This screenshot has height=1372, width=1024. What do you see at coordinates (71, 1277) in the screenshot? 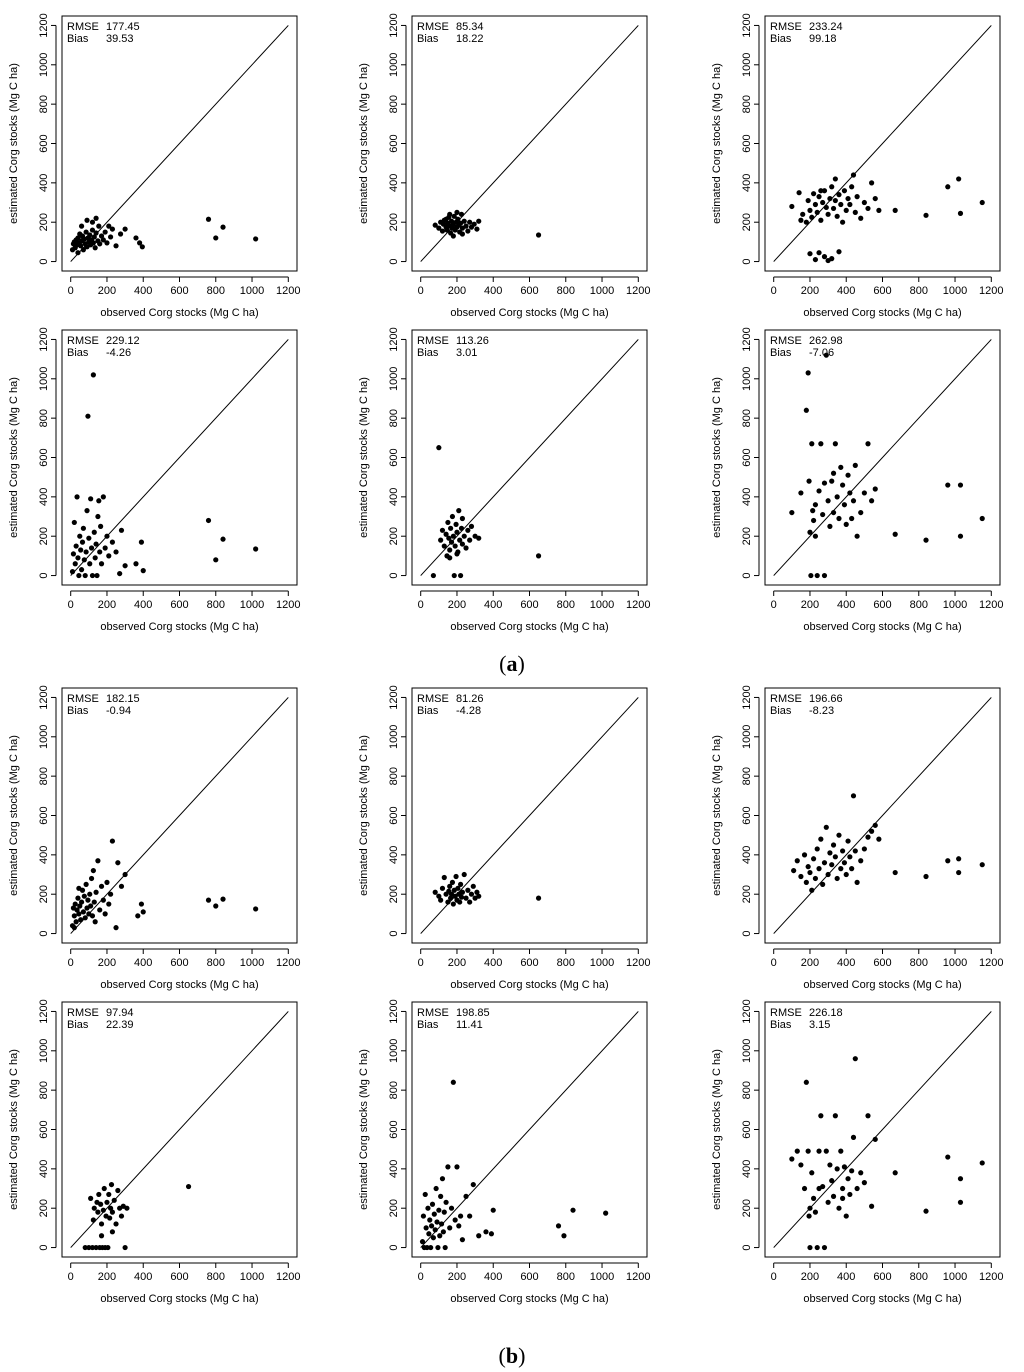
I see `plot-b-2-1-x-tick-label: 0` at bounding box center [71, 1277].